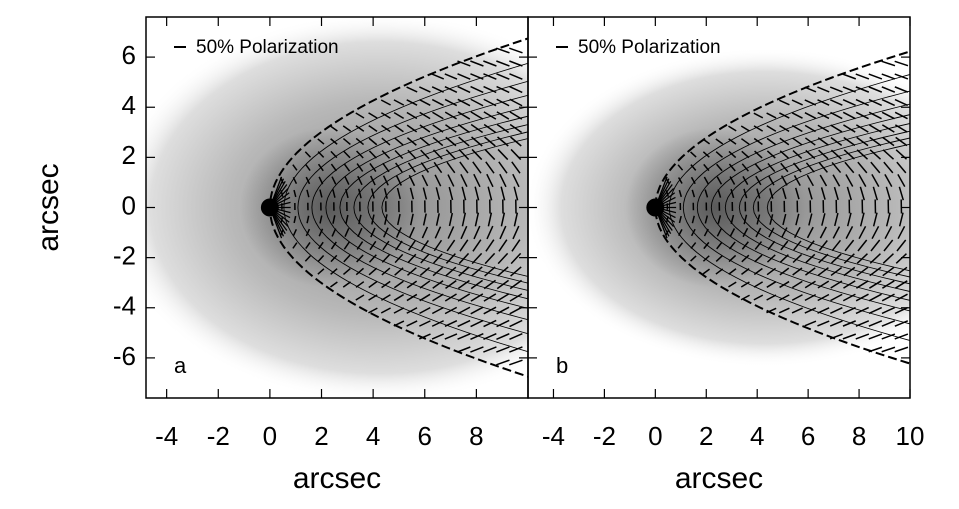 The image size is (959, 509). I want to click on x-tick-label: 8, so click(476, 436).